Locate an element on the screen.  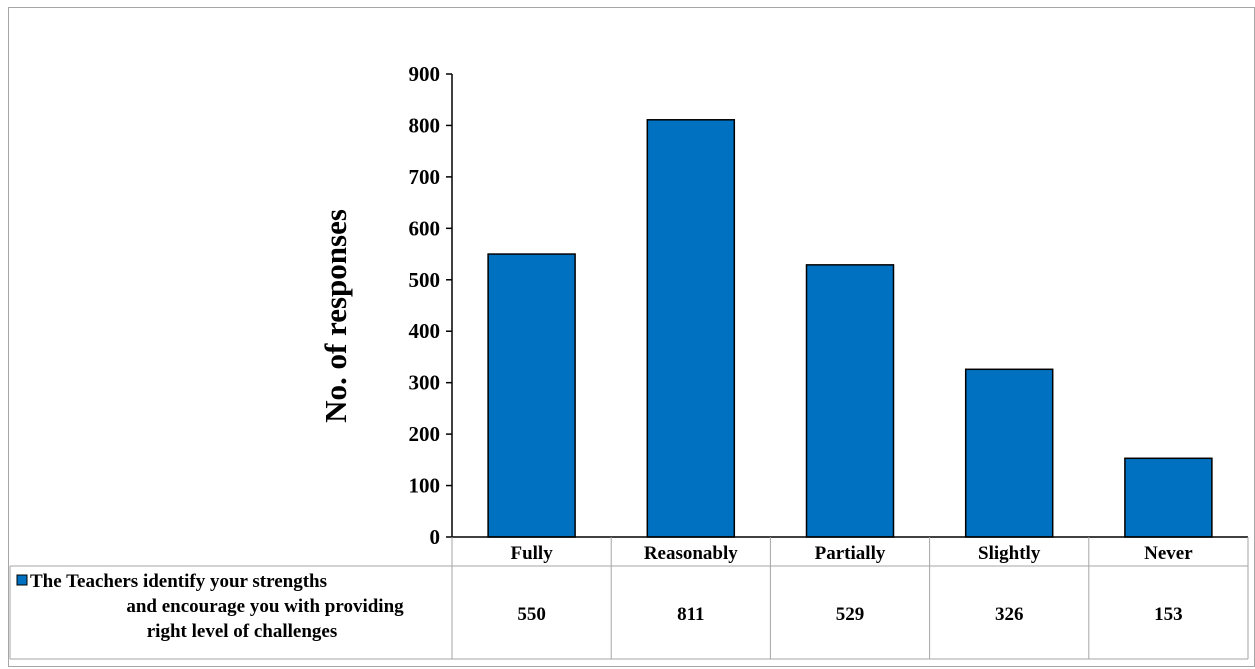
y-tick-label: 0 is located at coordinates (435, 537).